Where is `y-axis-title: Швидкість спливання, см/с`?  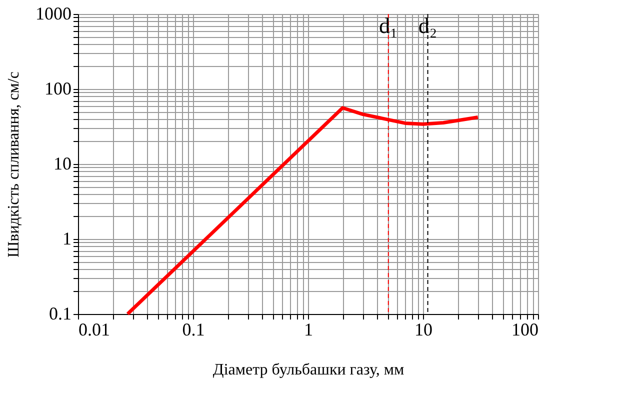
y-axis-title: Швидкість спливання, см/с is located at coordinates (14, 165).